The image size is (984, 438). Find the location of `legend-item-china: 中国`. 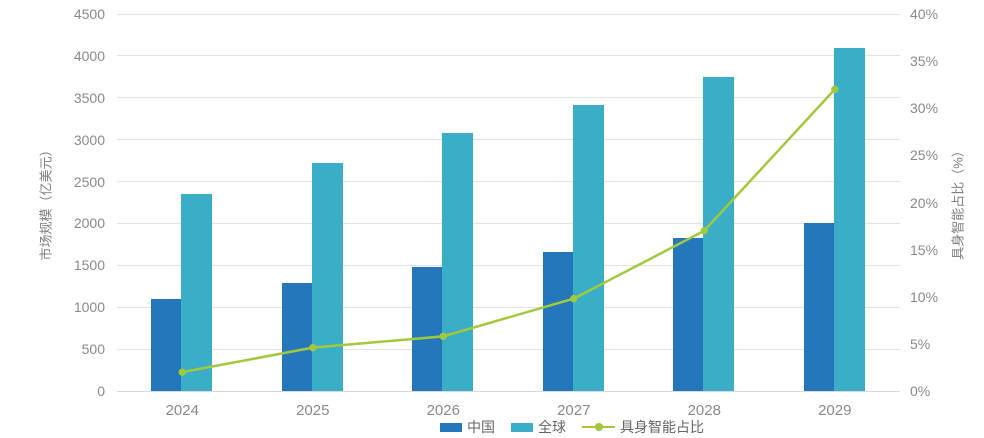

legend-item-china: 中国 is located at coordinates (467, 427).